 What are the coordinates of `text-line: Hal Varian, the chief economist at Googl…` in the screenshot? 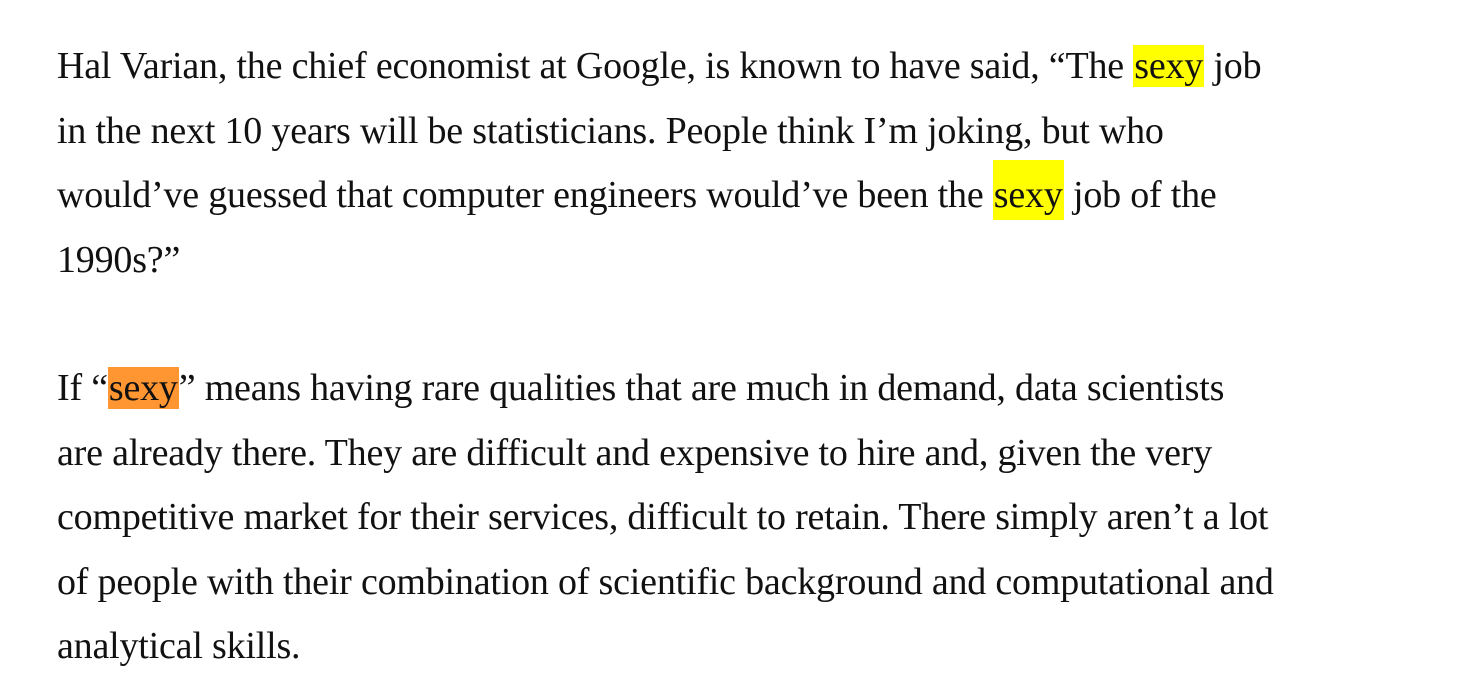 It's located at (757, 66).